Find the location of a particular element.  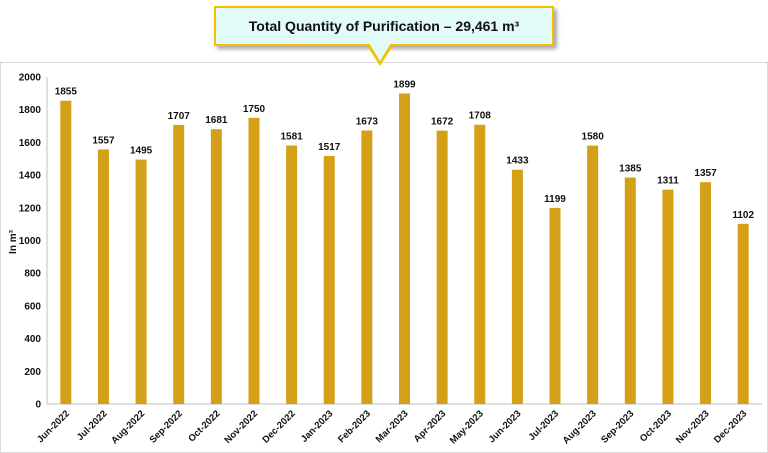

x-tick-label: Nov-2022 is located at coordinates (241, 427).